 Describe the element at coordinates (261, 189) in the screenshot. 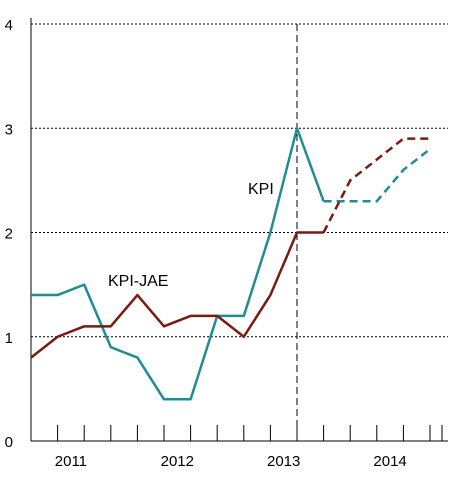

I see `series-label-kpi: KPI` at that location.